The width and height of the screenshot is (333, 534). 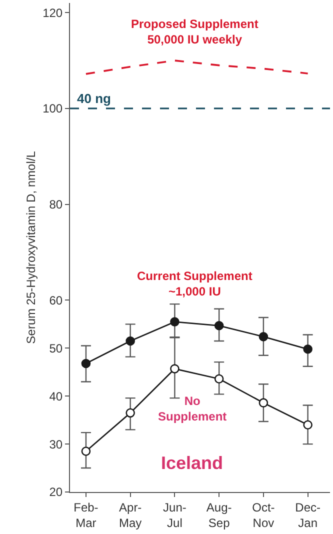 What do you see at coordinates (219, 515) in the screenshot?
I see `x-tick-label: Aug-Sep` at bounding box center [219, 515].